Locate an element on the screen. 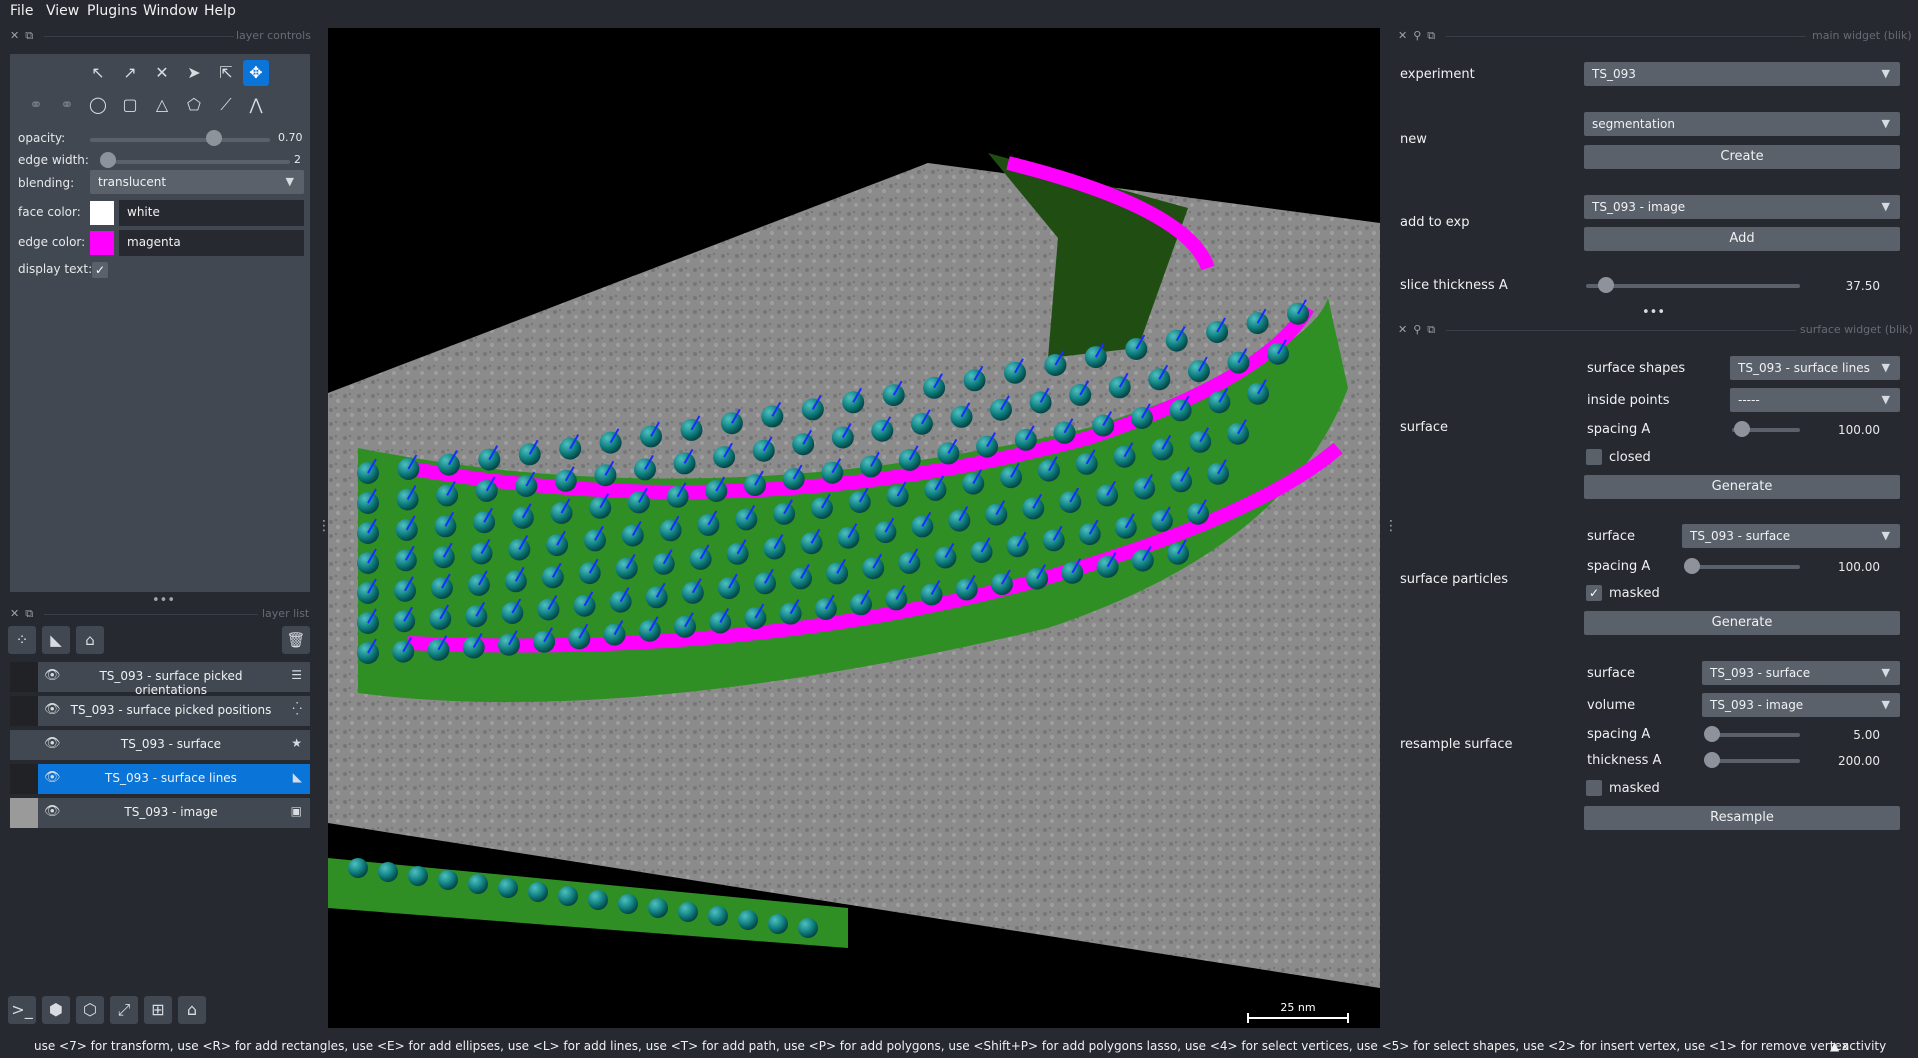  layer-row-image: 👁 TS_093 - image ▣ is located at coordinates (160, 813).